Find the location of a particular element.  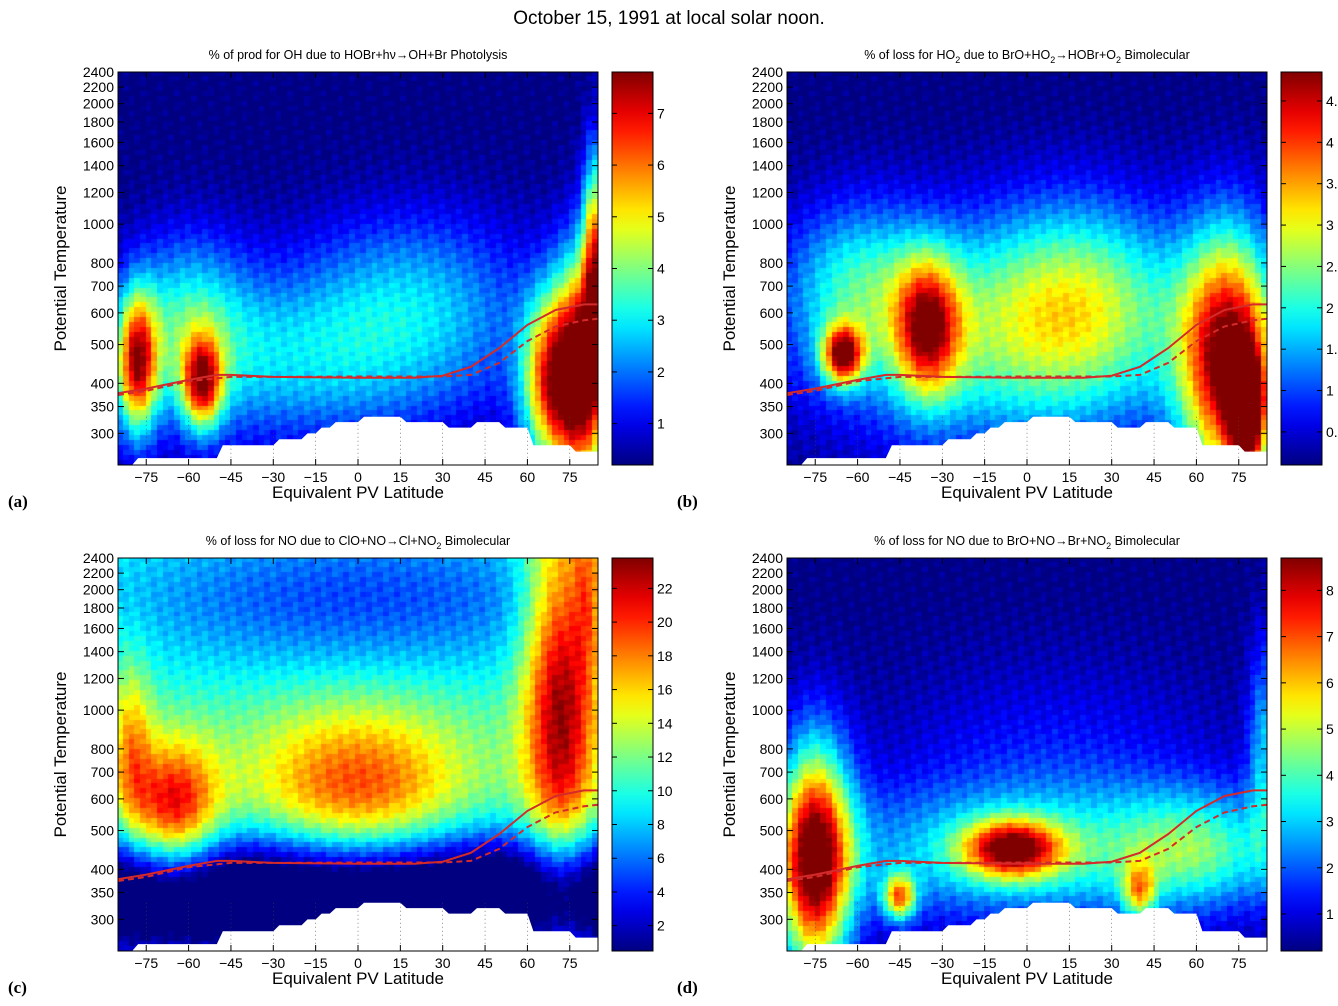

colorbar-tick-label: 18 is located at coordinates (665, 656).